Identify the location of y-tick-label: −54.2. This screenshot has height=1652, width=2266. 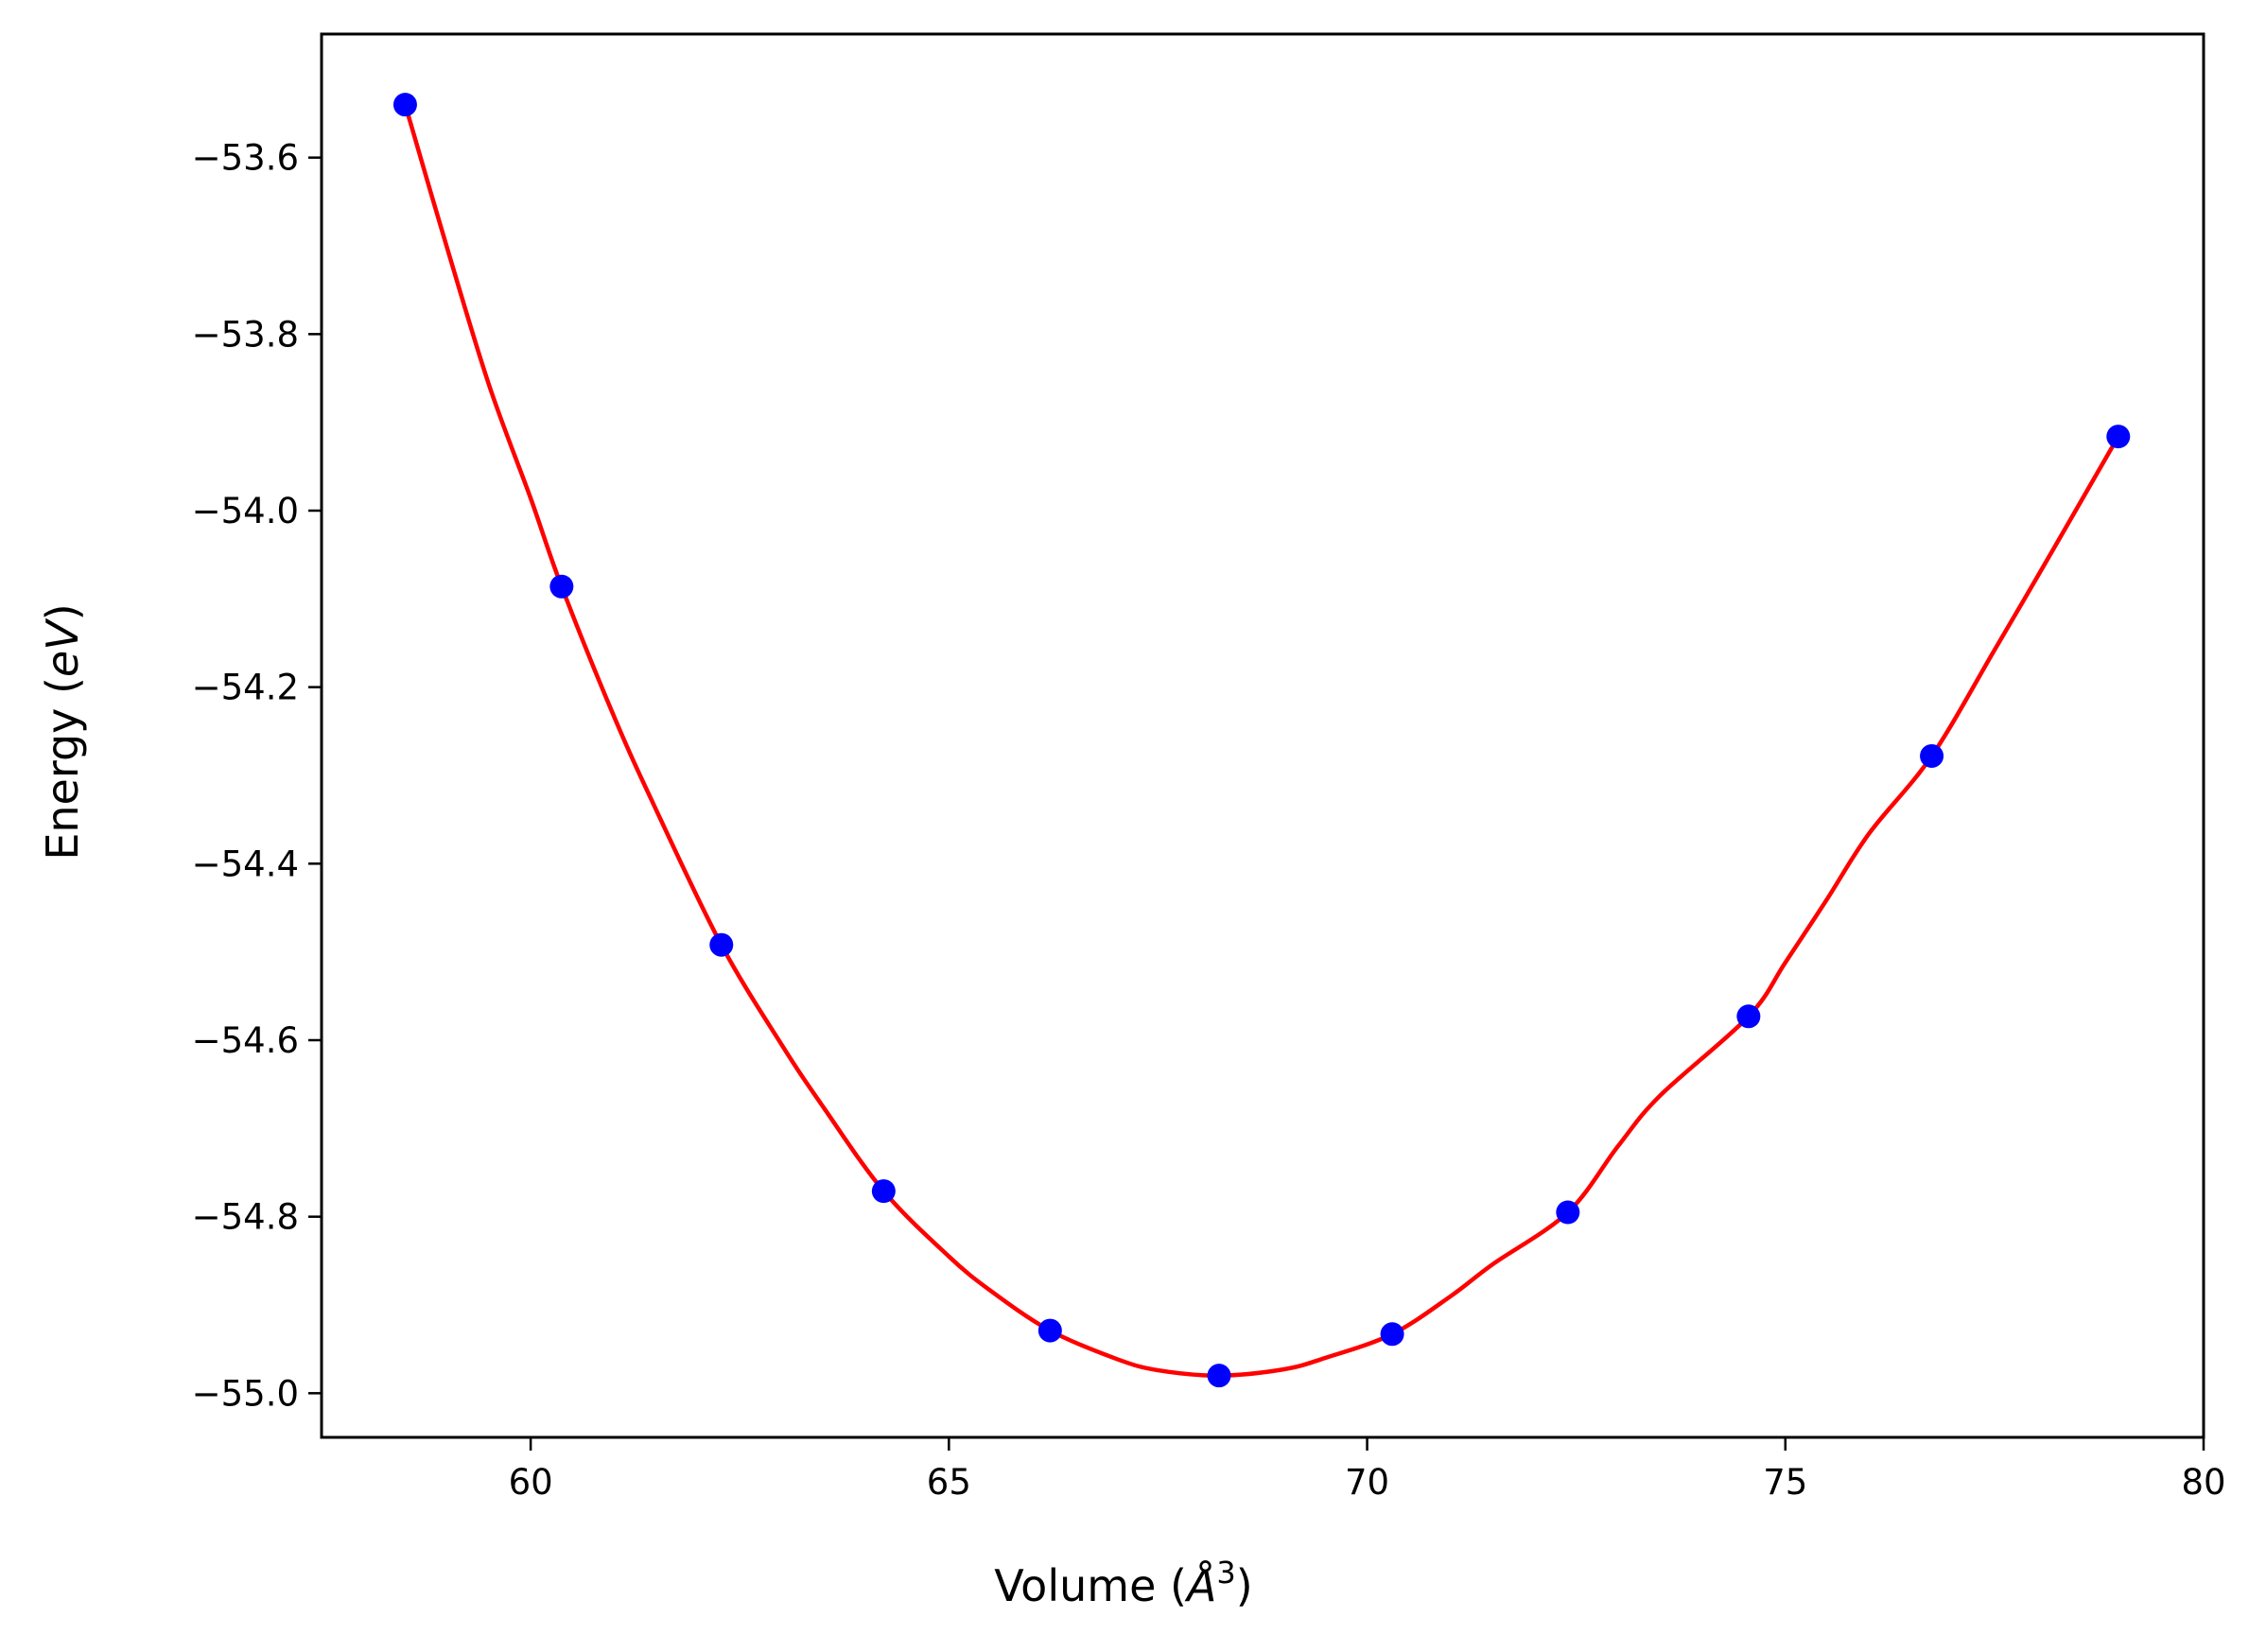
(245, 688).